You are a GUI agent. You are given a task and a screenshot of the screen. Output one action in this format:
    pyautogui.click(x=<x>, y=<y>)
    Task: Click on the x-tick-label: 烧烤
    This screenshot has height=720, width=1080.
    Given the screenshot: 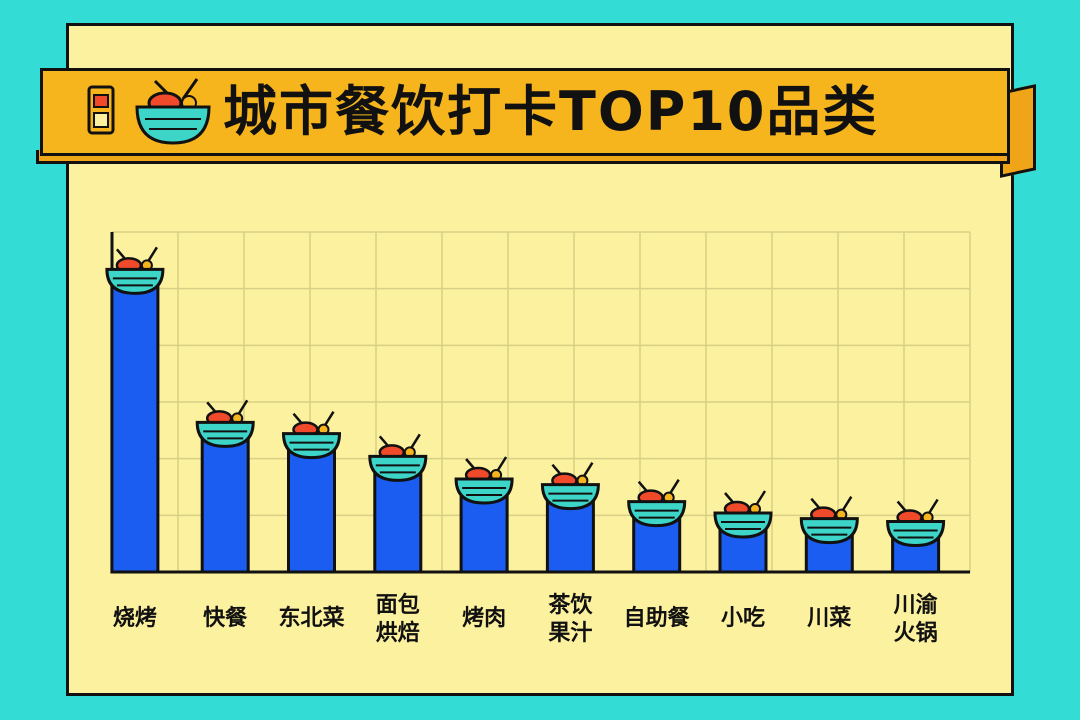 What is the action you would take?
    pyautogui.click(x=134, y=618)
    